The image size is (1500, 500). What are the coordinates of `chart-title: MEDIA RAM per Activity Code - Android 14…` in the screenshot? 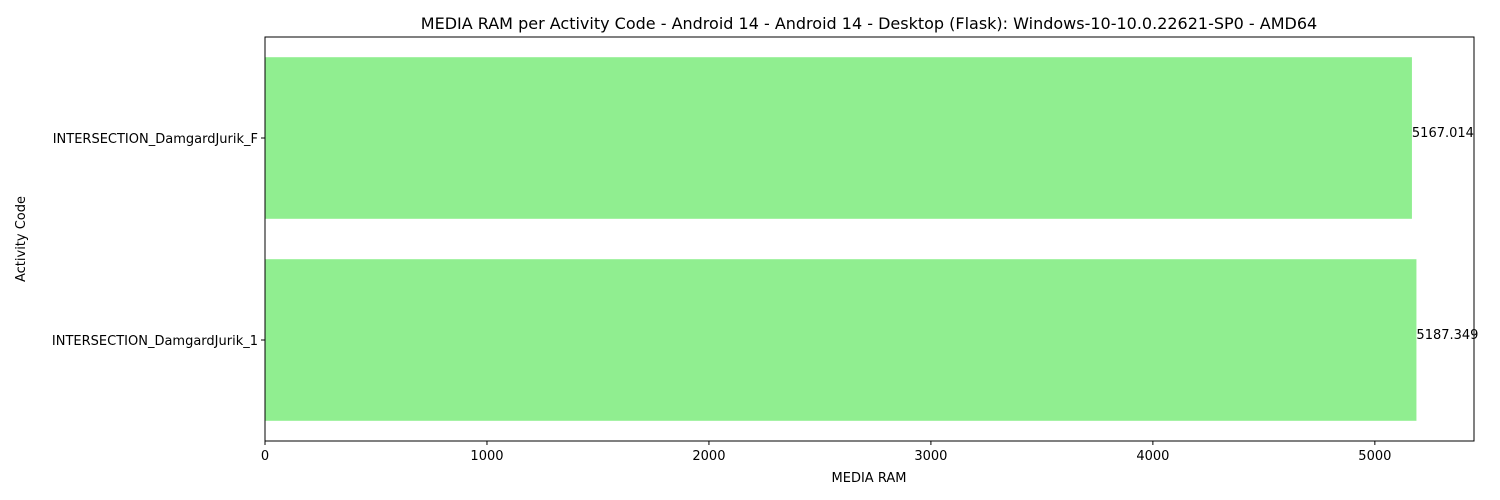 It's located at (869, 23).